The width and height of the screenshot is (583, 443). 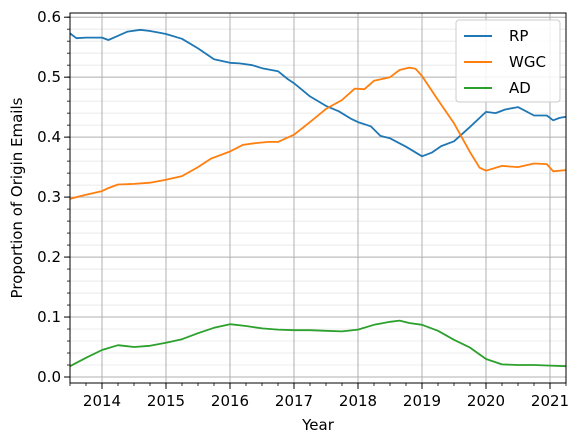 I want to click on y-tick-label: 0.6, so click(x=49, y=17).